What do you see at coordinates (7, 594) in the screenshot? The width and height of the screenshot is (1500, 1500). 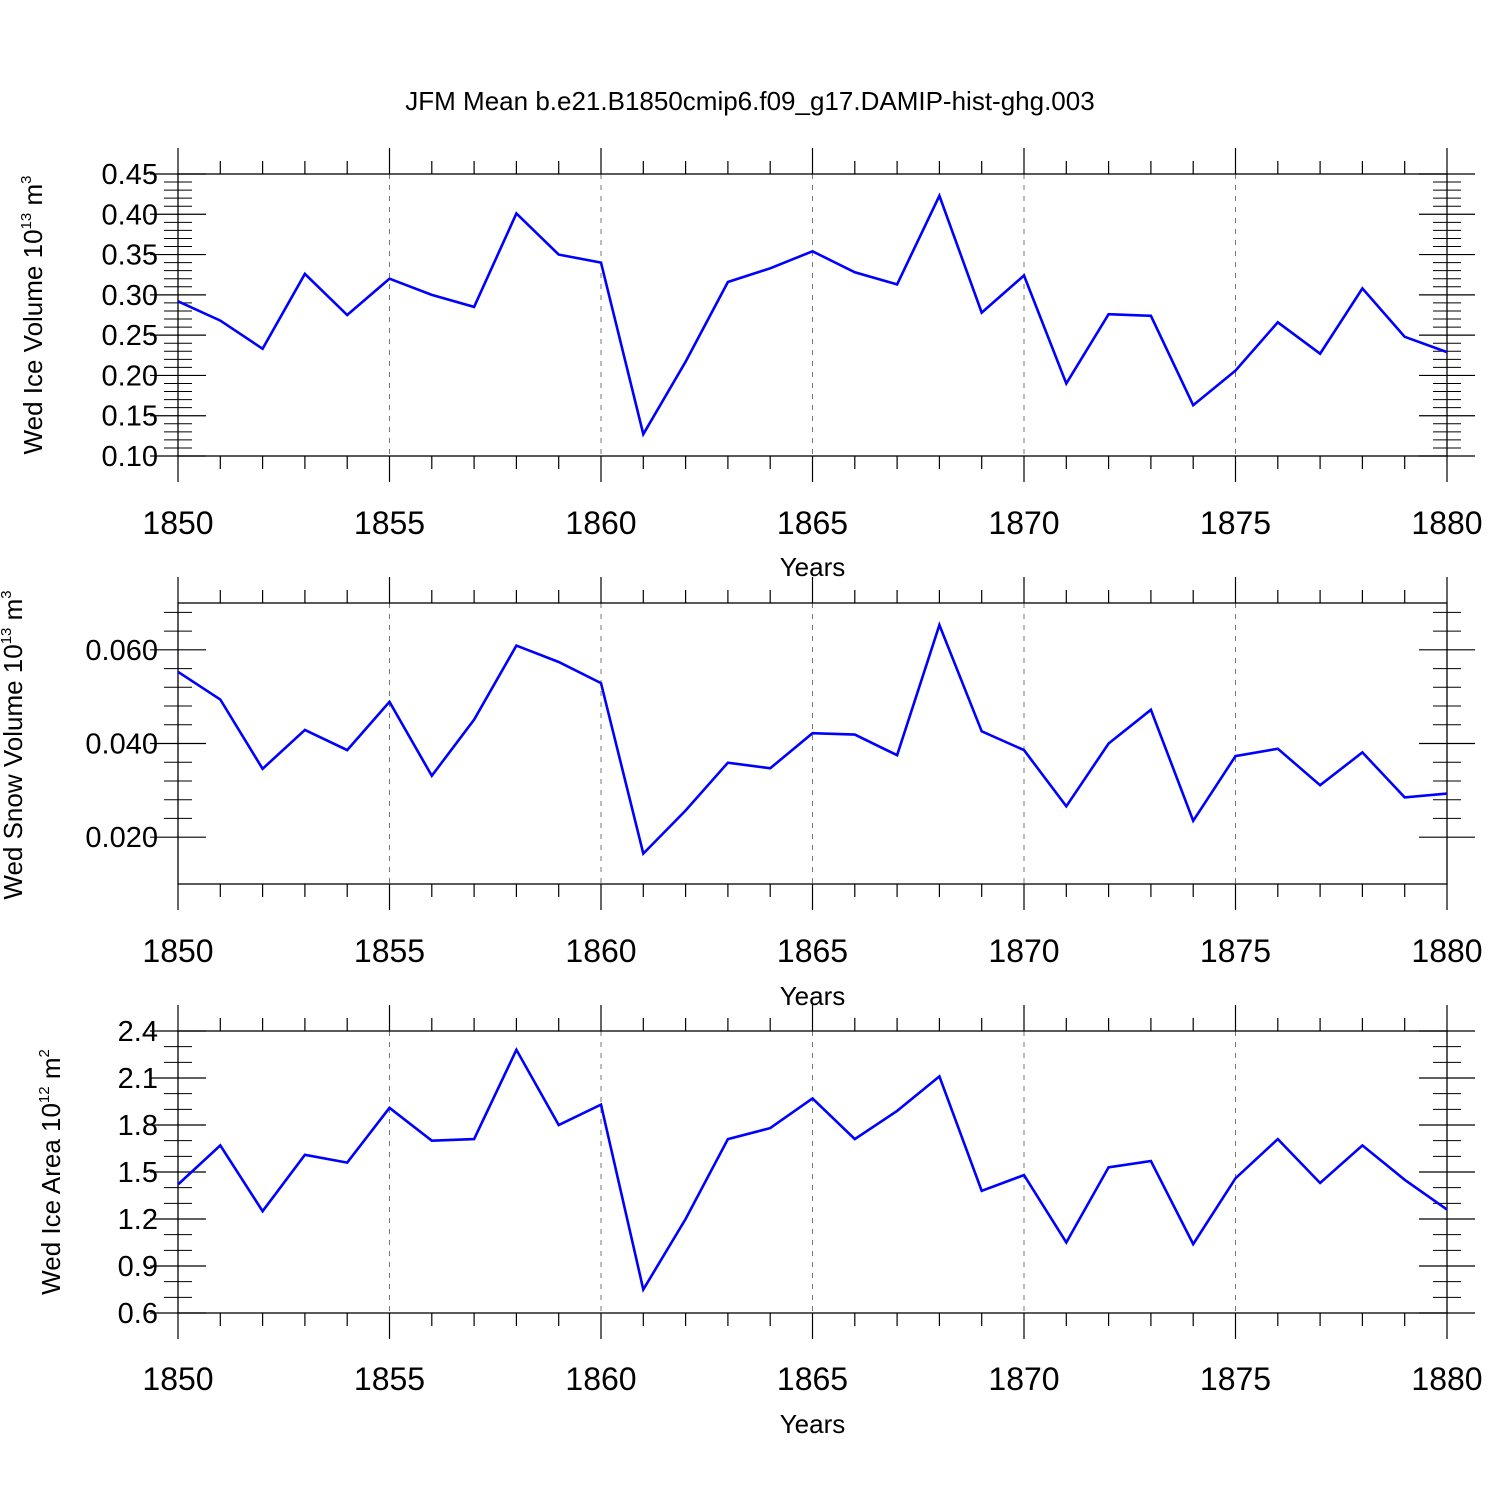 I see `p2-y-axis-label-unit-exp: 3` at bounding box center [7, 594].